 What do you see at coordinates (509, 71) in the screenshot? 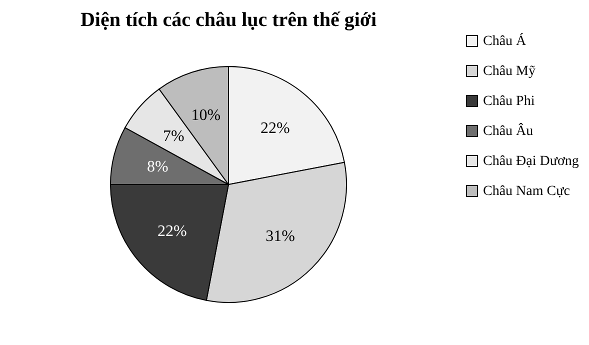
I see `legend-label: Châu Mỹ` at bounding box center [509, 71].